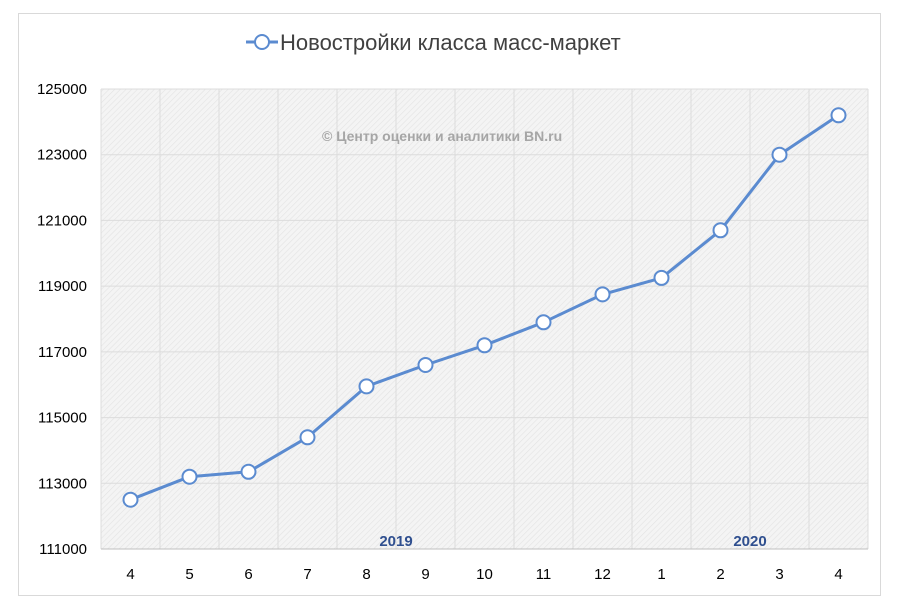 Image resolution: width=900 pixels, height=611 pixels. I want to click on x-tick-label: 1, so click(661, 574).